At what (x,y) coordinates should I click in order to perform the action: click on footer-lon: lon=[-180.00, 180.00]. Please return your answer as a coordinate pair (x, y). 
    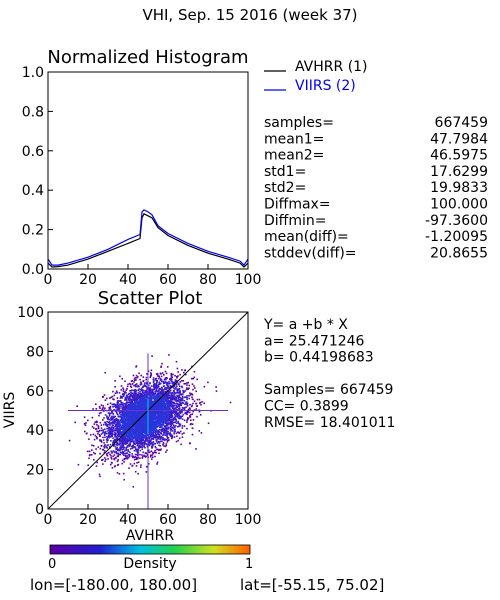
    Looking at the image, I should click on (113, 585).